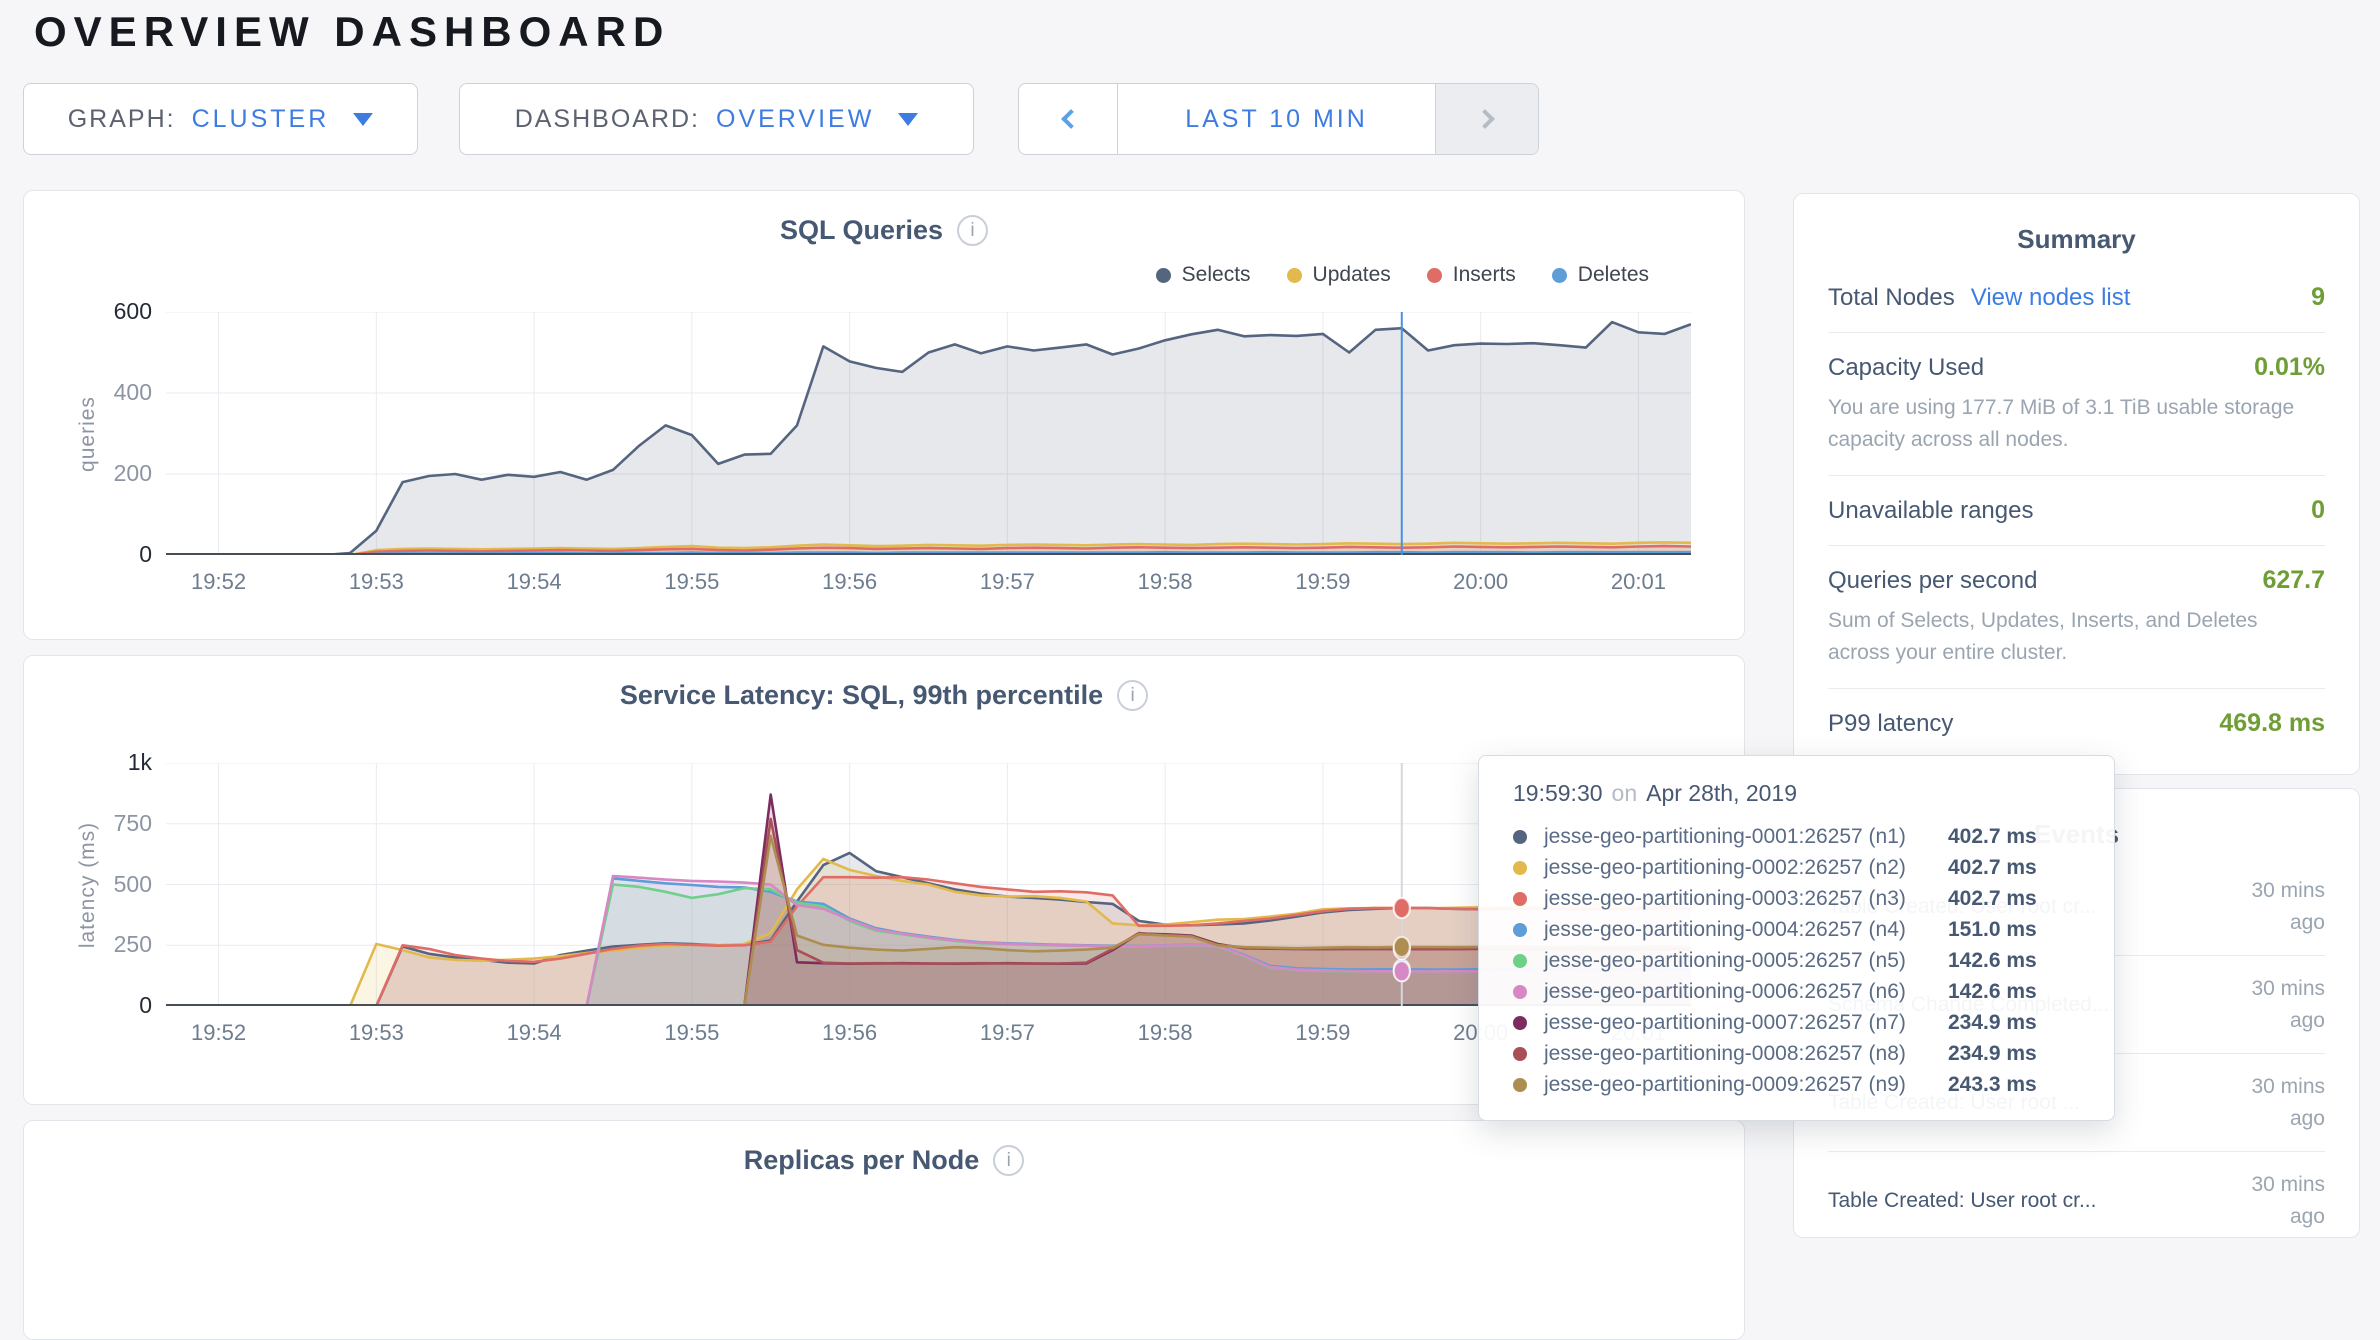  I want to click on replicas-per-node-panel: Replicas per Node i, so click(884, 1230).